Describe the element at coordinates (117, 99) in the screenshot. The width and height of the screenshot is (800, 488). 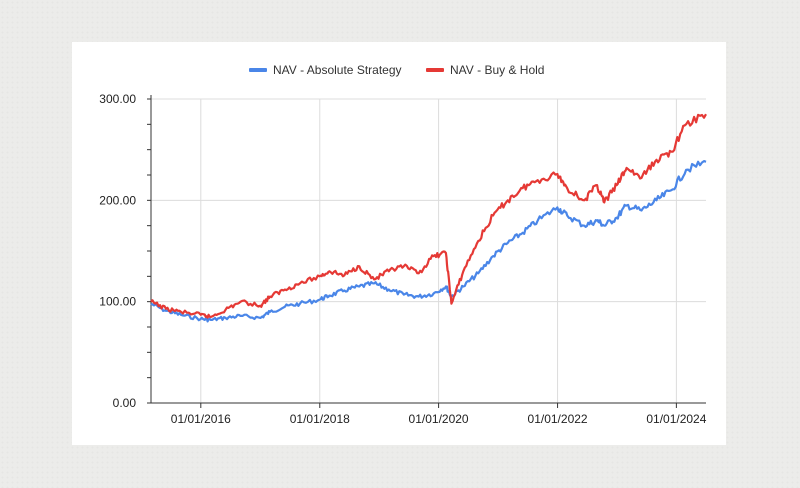
I see `y-tick-label: 300.00` at that location.